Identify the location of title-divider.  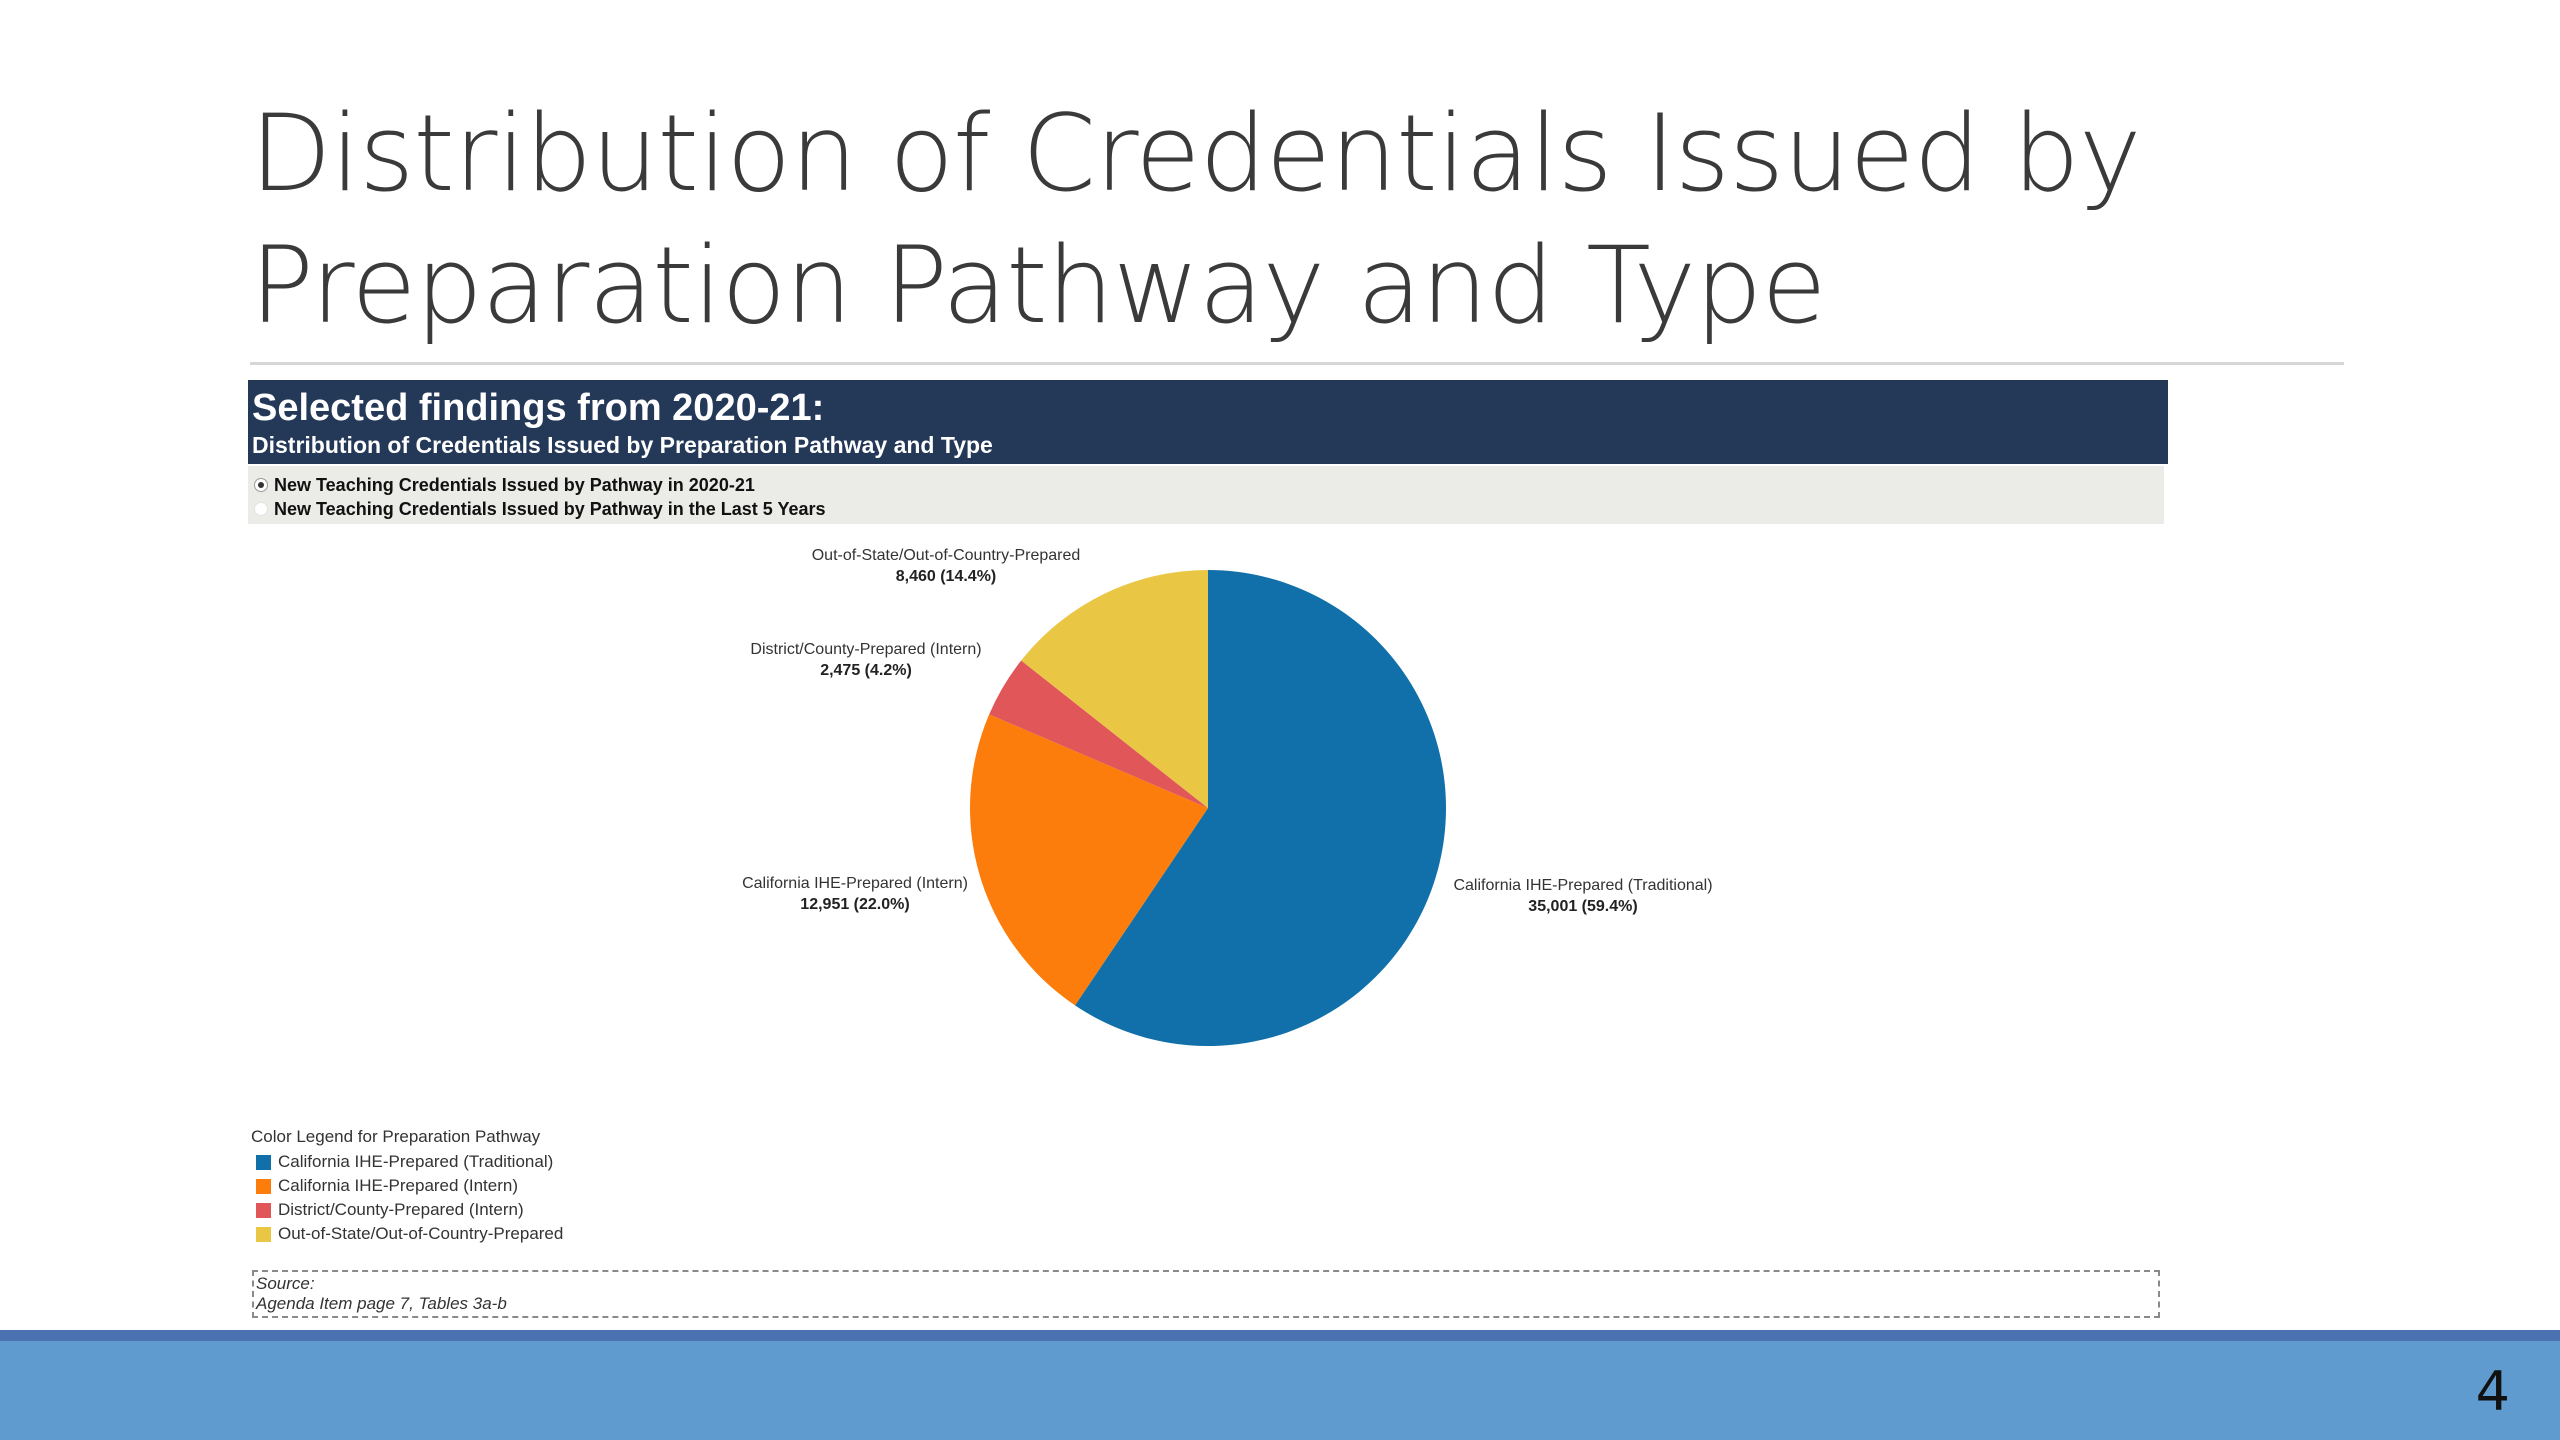
(1297, 363).